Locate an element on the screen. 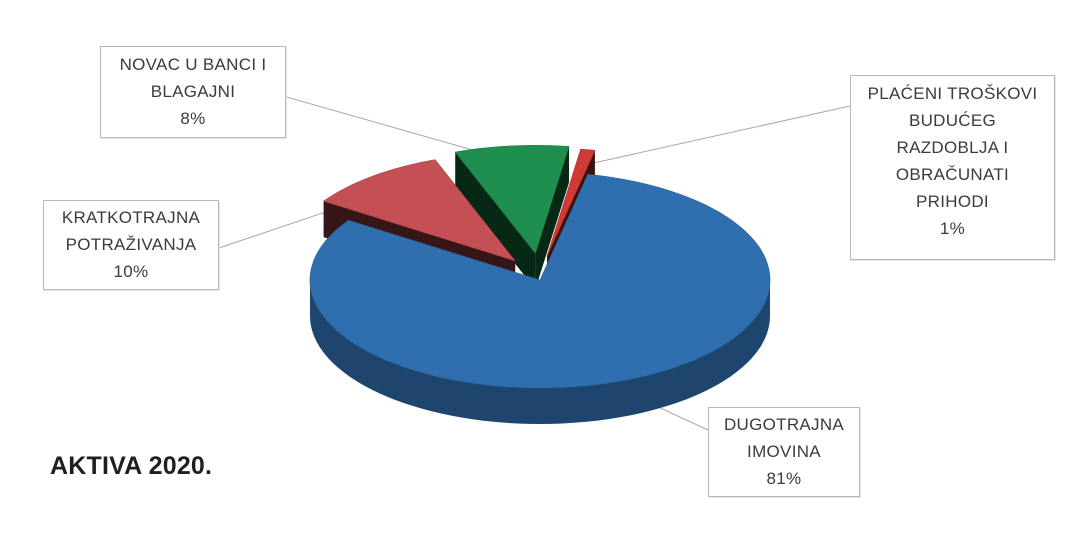 Image resolution: width=1085 pixels, height=537 pixels. label-line: BLAGAJNI is located at coordinates (193, 91).